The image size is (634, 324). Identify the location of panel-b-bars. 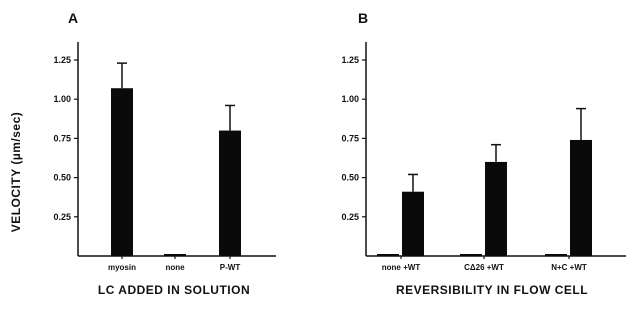
(484, 199).